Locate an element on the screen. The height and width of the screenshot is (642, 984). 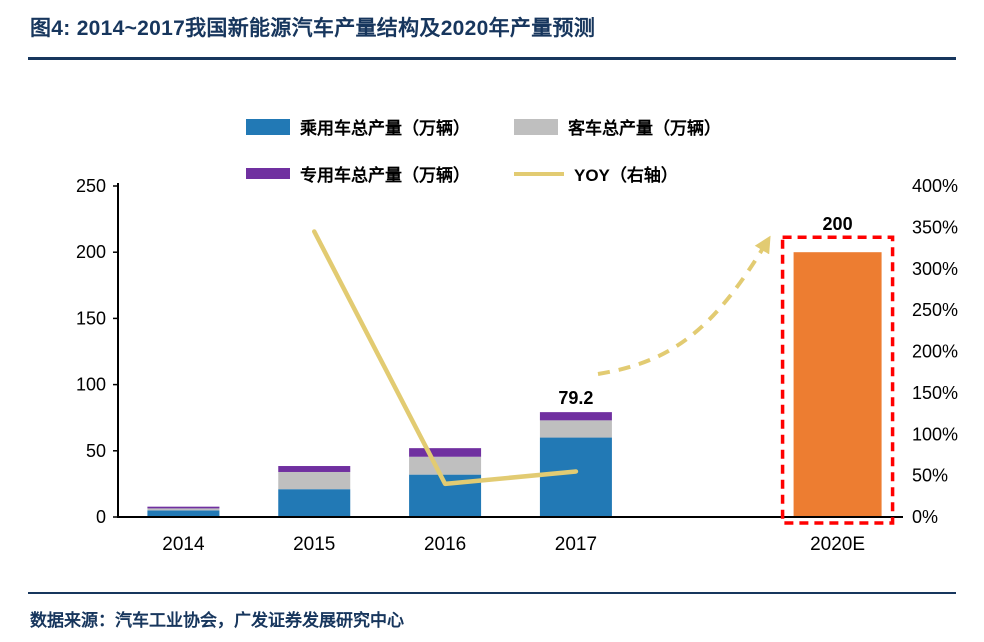
chart-legend: 乘用车总产量（万辆） 客车总产量（万辆） 专用车总产量（万辆） YOY（右轴） is located at coordinates (483, 150).